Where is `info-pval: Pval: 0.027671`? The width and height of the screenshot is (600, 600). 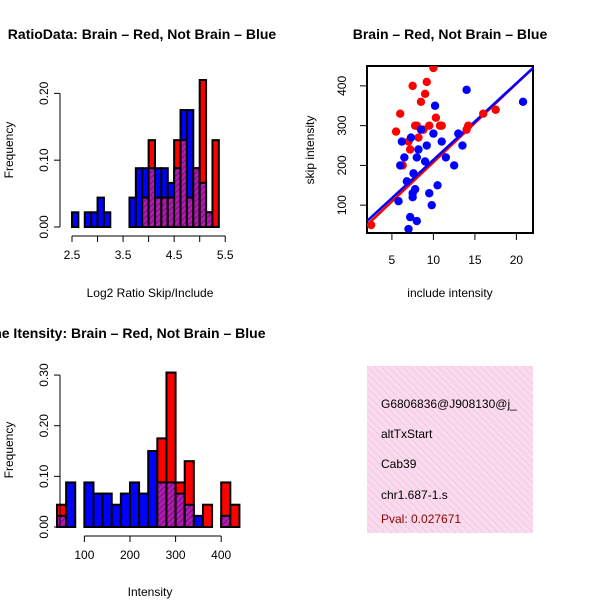 info-pval: Pval: 0.027671 is located at coordinates (421, 519).